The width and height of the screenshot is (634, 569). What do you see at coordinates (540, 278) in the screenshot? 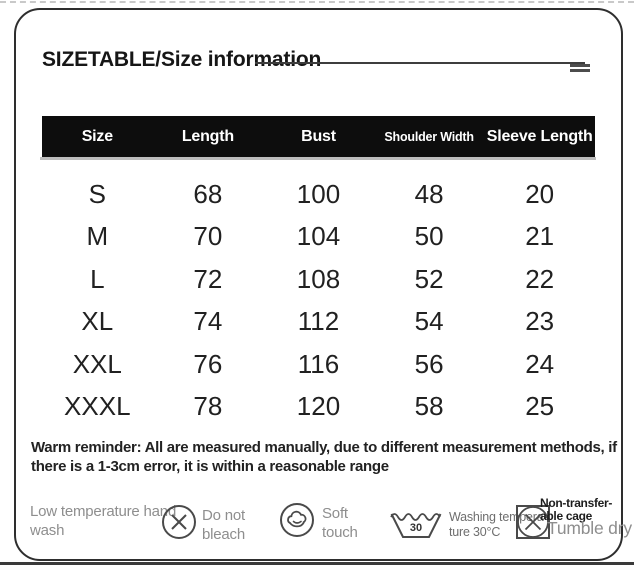
I see `table-cell: 22` at bounding box center [540, 278].